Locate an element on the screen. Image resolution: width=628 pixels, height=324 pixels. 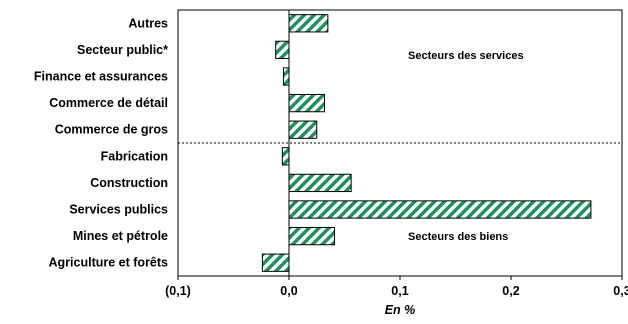
category-label: Commerce de détail is located at coordinates (108, 103).